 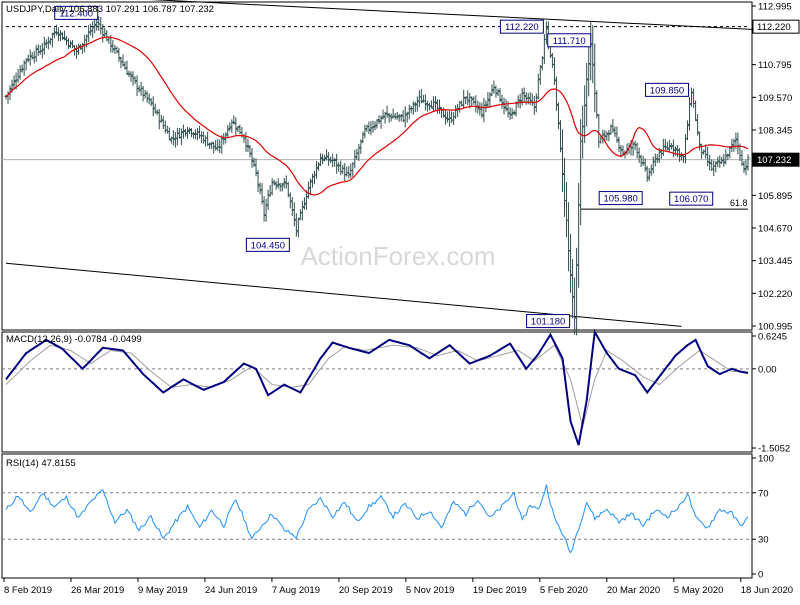 I want to click on price-axis-label: 109.570, so click(x=775, y=98).